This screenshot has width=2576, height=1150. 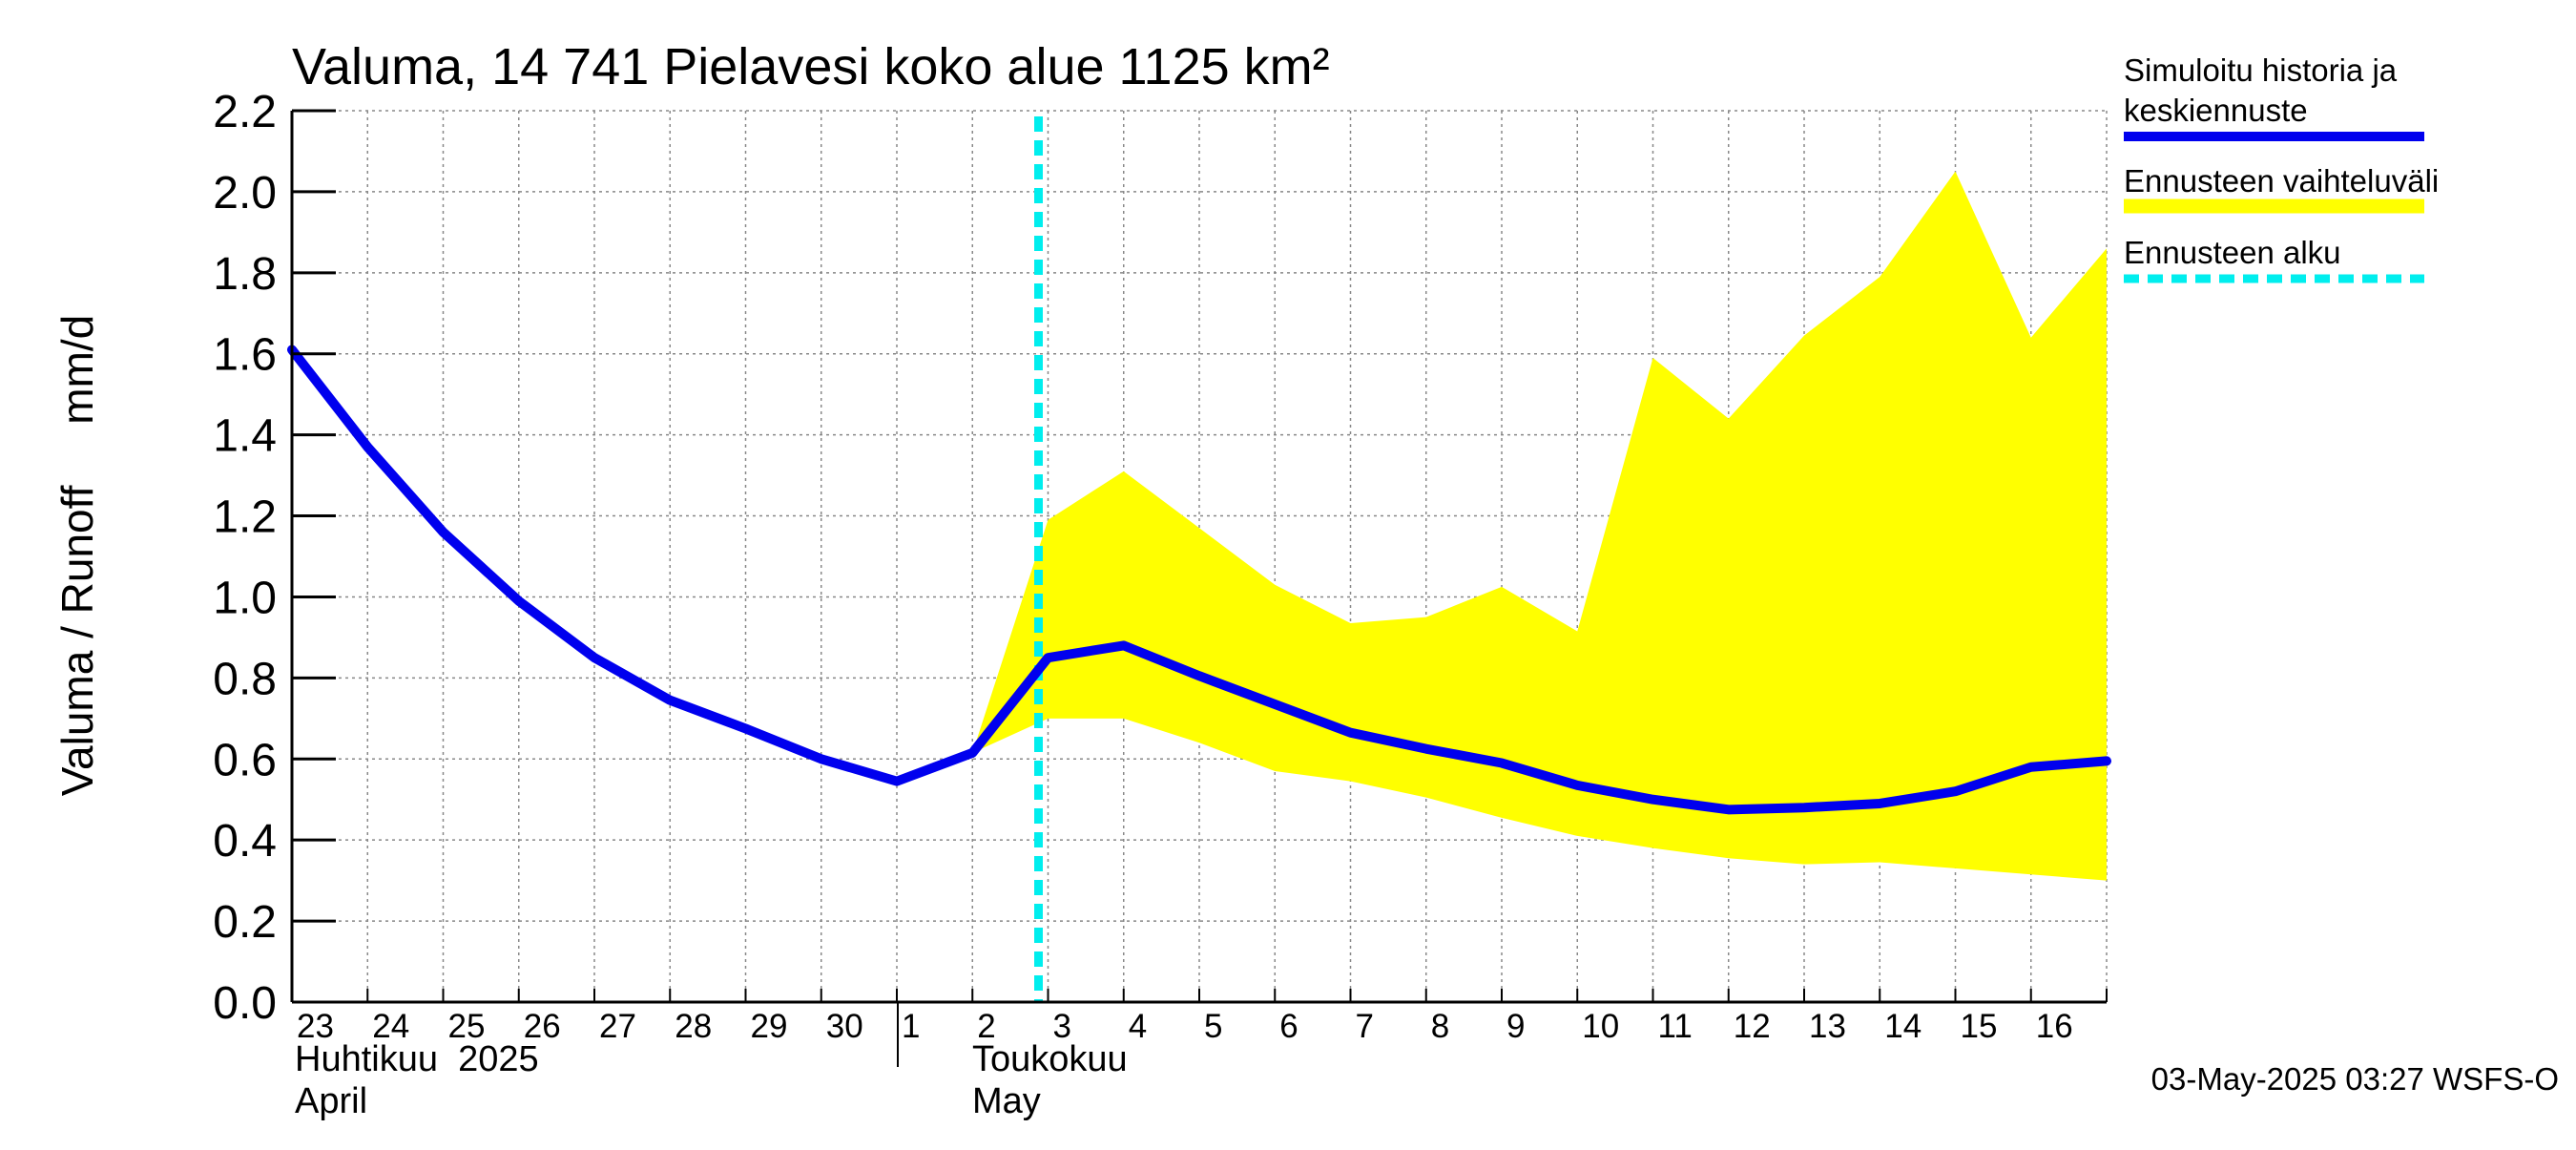 What do you see at coordinates (1199, 1017) in the screenshot?
I see `x-ticks: 23 24 25 26 27 28 29 30 1 2 3 4 5 6 7 8 9 10 11 12 13 14 15 16` at bounding box center [1199, 1017].